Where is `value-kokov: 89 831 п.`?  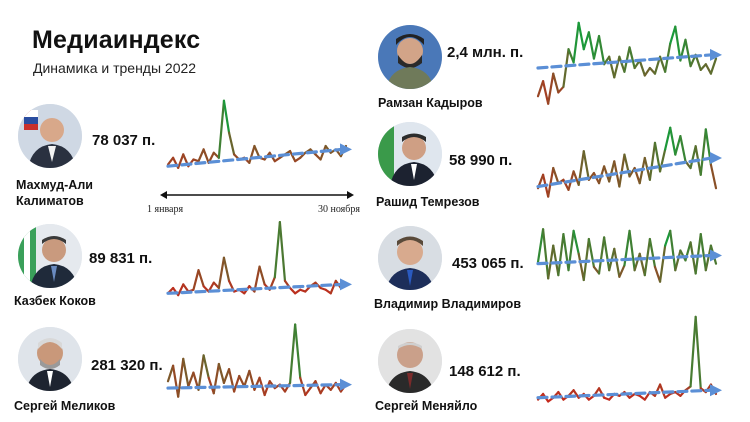
value-kokov: 89 831 п. is located at coordinates (121, 258).